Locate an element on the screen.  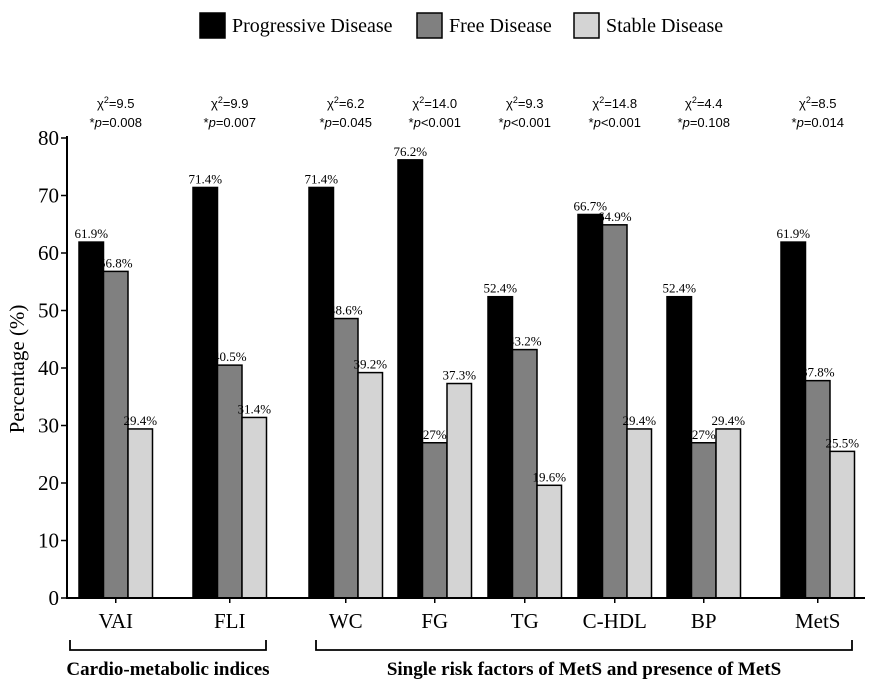
legend-label: Free Disease is located at coordinates (500, 26).